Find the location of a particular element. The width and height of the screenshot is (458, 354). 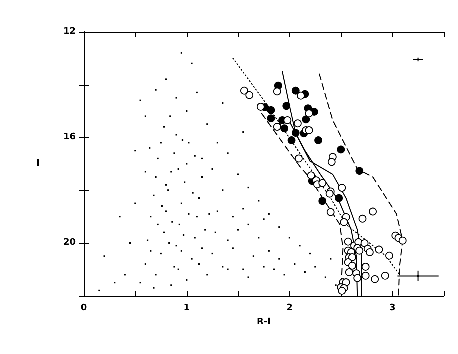

y-tick-label: 16 is located at coordinates (69, 137).